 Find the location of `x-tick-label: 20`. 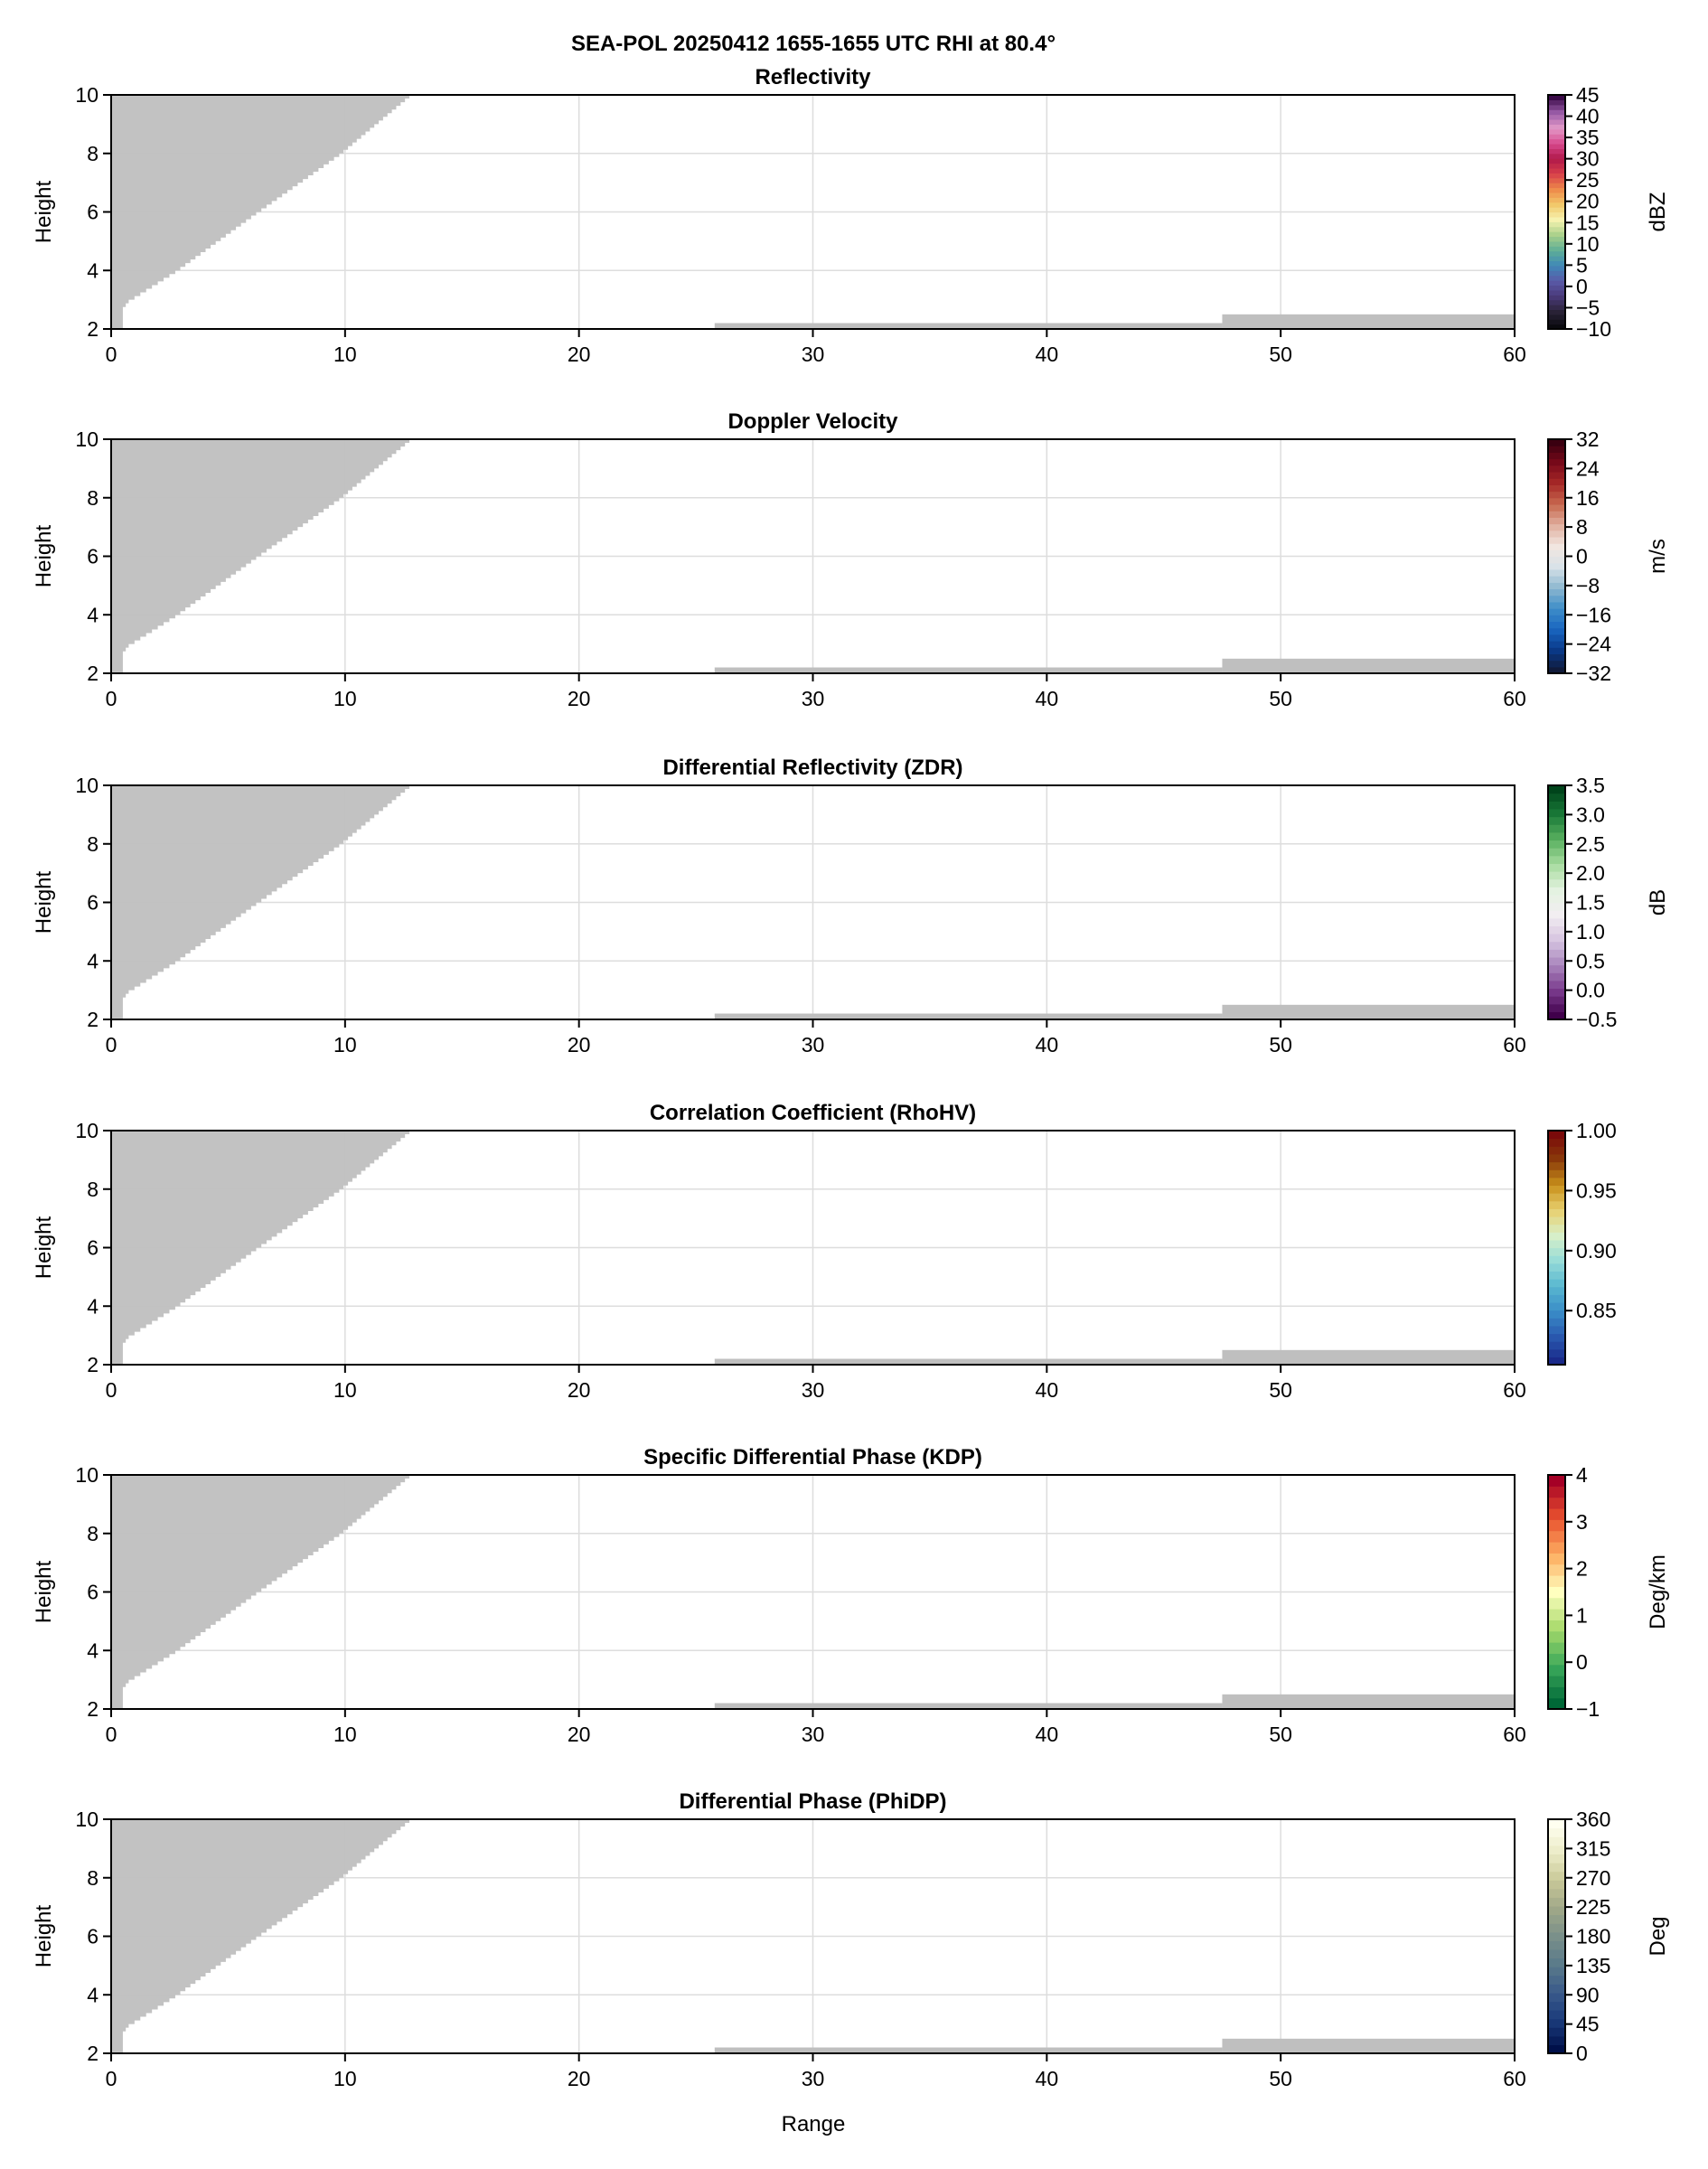

x-tick-label: 20 is located at coordinates (579, 2078).